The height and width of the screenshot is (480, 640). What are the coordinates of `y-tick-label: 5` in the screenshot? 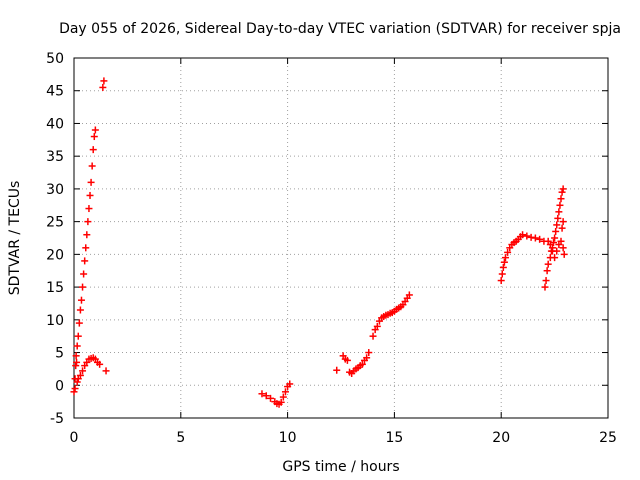 It's located at (59, 354).